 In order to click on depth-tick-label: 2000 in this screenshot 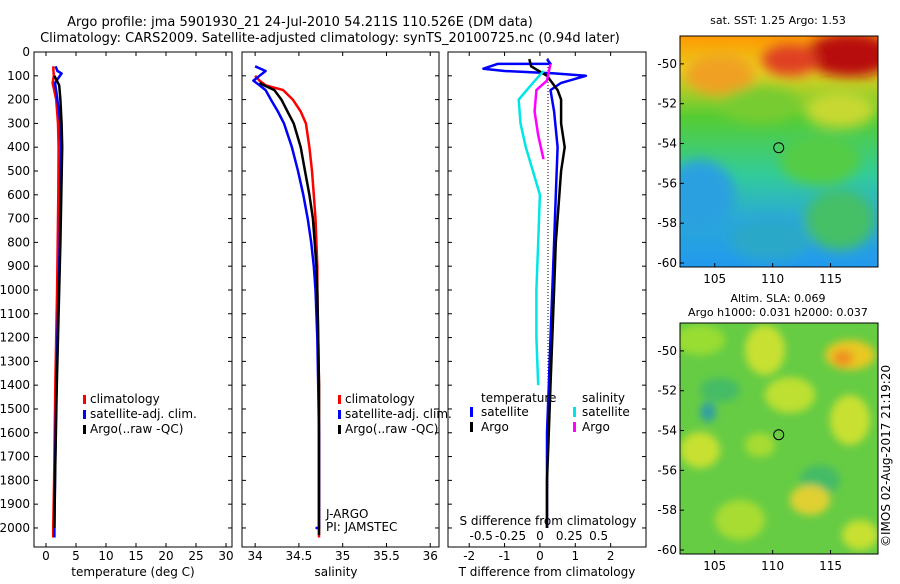, I will do `click(15, 528)`.